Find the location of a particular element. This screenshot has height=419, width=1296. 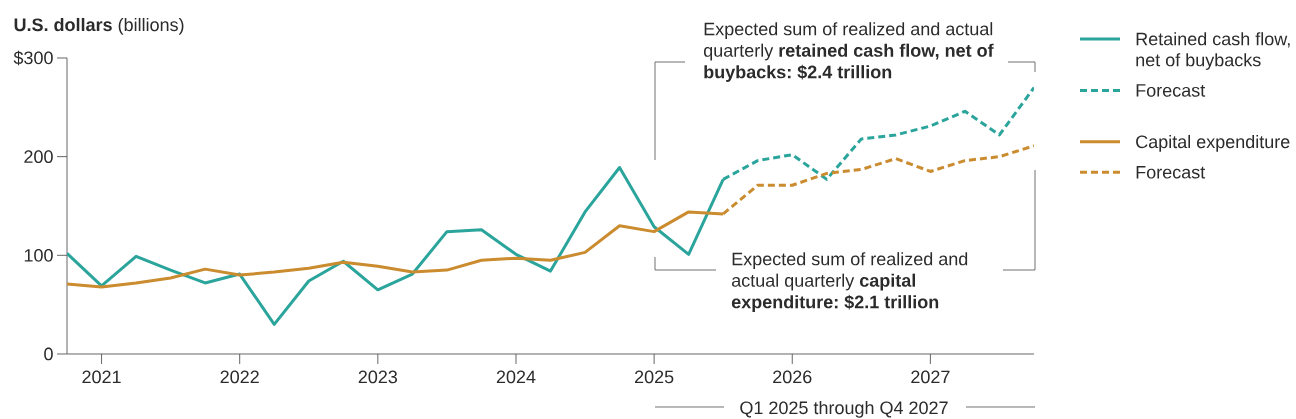

x-tick-label: 2022 is located at coordinates (239, 377).